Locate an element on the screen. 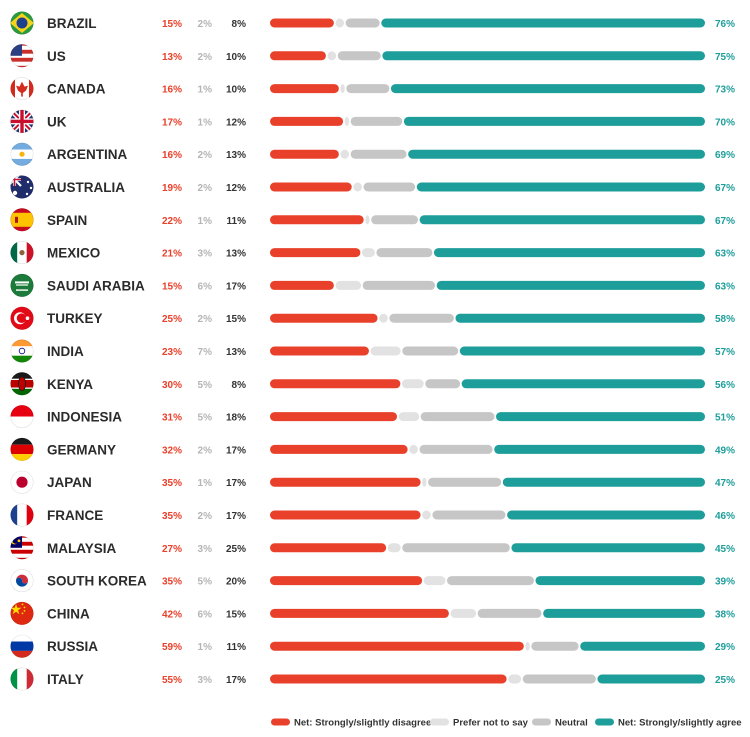 Image resolution: width=750 pixels, height=737 pixels. disagree-value: 42% is located at coordinates (172, 614).